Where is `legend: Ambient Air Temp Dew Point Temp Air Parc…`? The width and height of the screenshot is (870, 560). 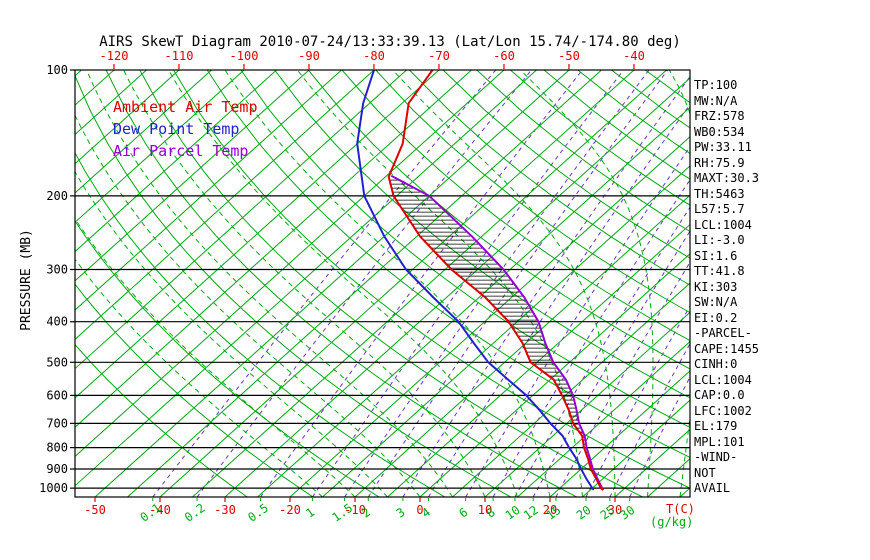
legend: Ambient Air Temp Dew Point Temp Air Parc… is located at coordinates (185, 129).